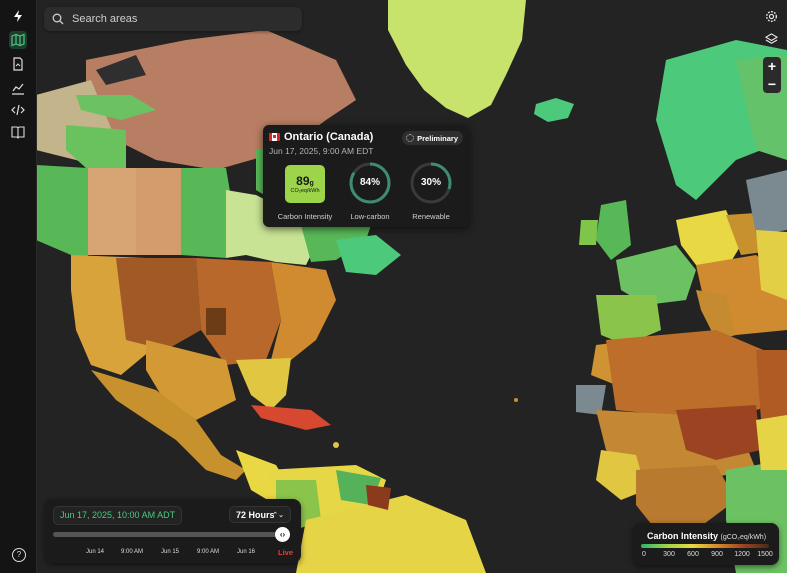 The width and height of the screenshot is (787, 573). What do you see at coordinates (95, 552) in the screenshot?
I see `timeline-tick: Jun 14` at bounding box center [95, 552].